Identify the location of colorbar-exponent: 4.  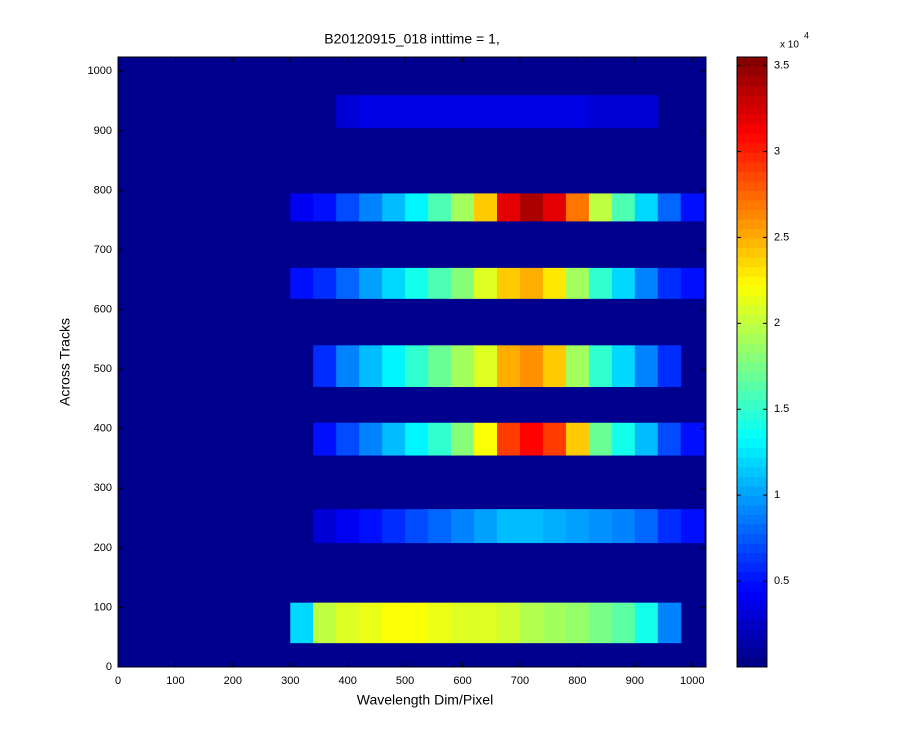
(806, 35).